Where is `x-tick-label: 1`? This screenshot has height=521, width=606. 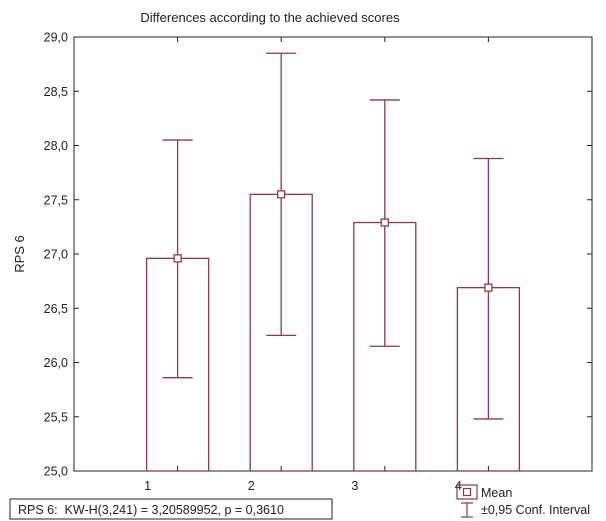 x-tick-label: 1 is located at coordinates (147, 486).